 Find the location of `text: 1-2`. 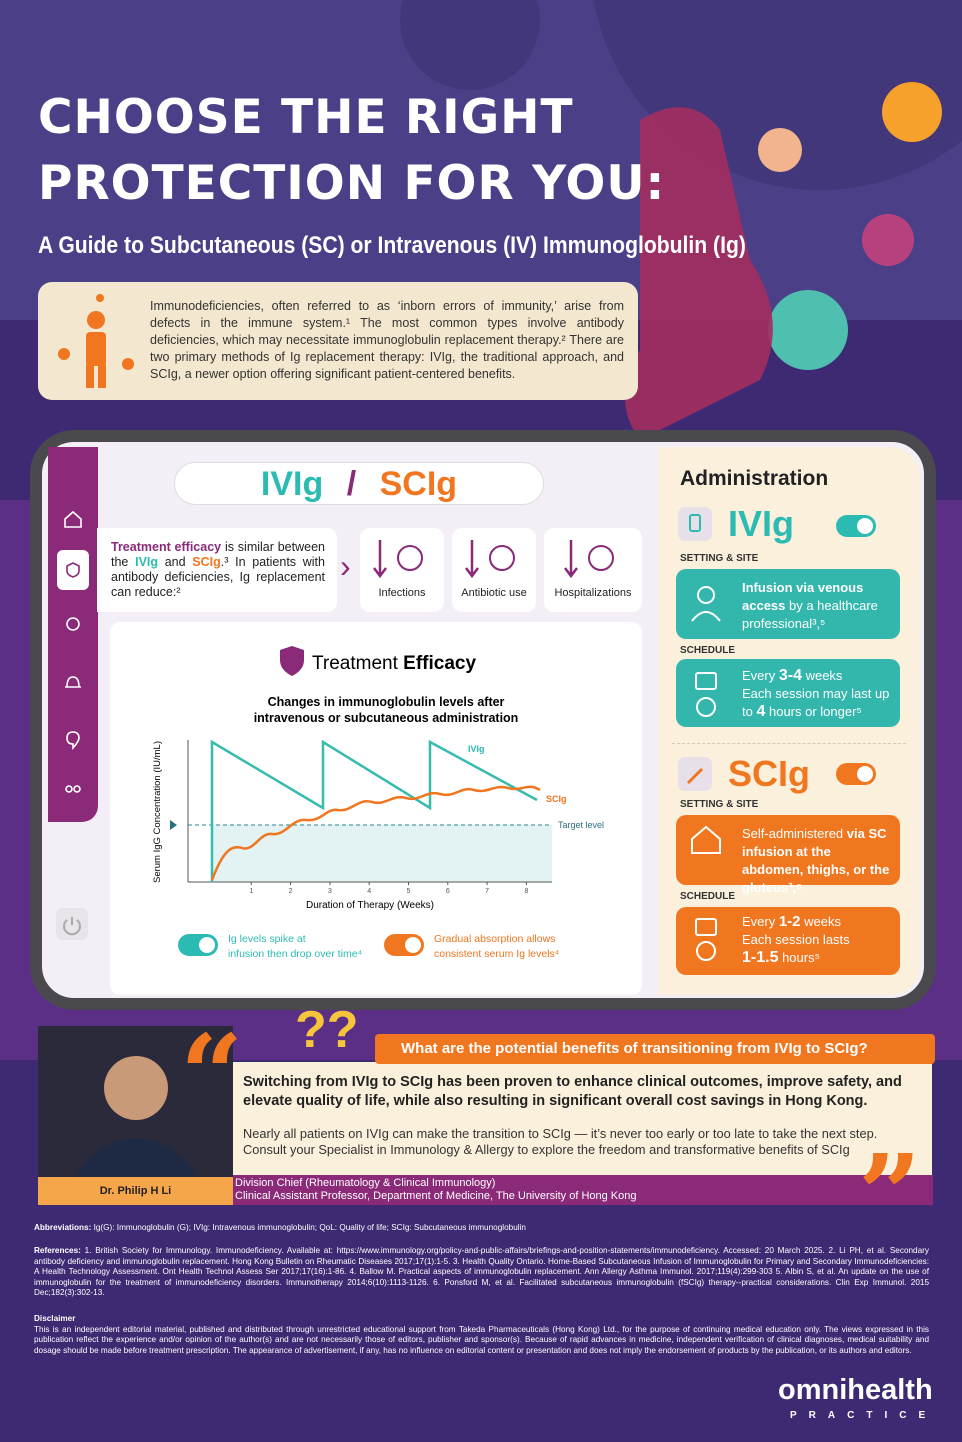

text: 1-2 is located at coordinates (789, 921).